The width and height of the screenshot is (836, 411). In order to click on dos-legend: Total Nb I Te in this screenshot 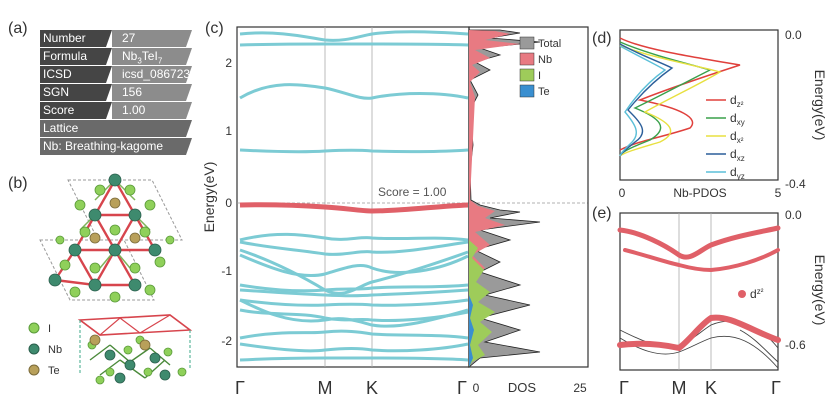, I will do `click(540, 67)`.